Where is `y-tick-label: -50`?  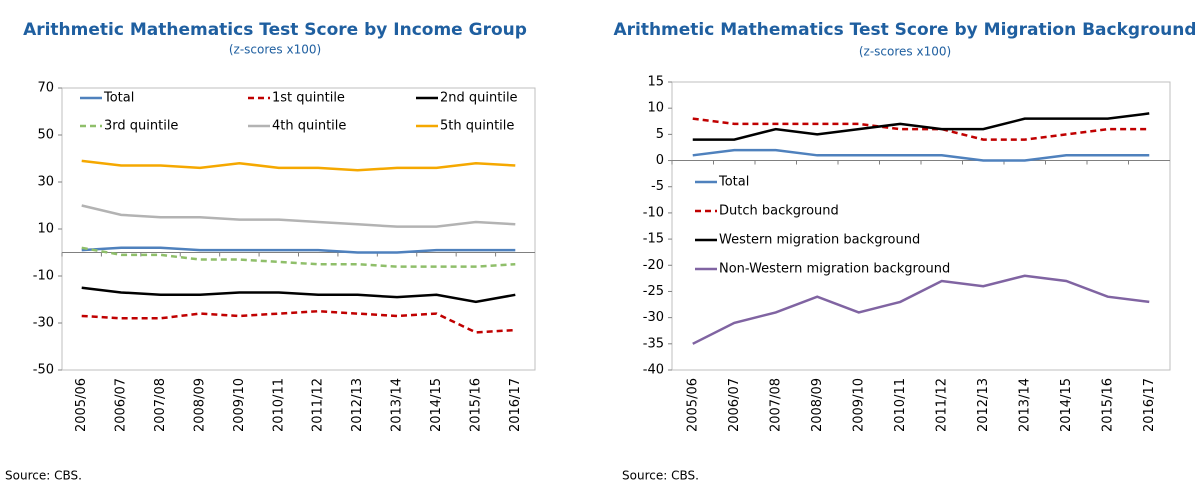 y-tick-label: -50 is located at coordinates (43, 370).